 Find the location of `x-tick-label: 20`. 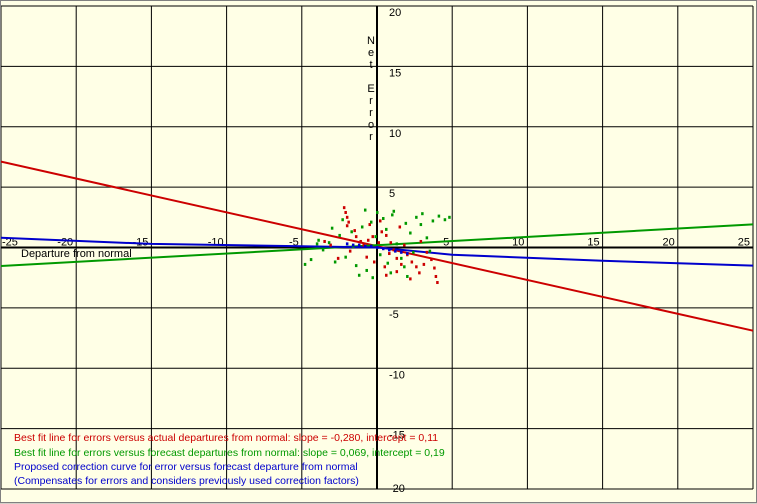

x-tick-label: 20 is located at coordinates (669, 243).